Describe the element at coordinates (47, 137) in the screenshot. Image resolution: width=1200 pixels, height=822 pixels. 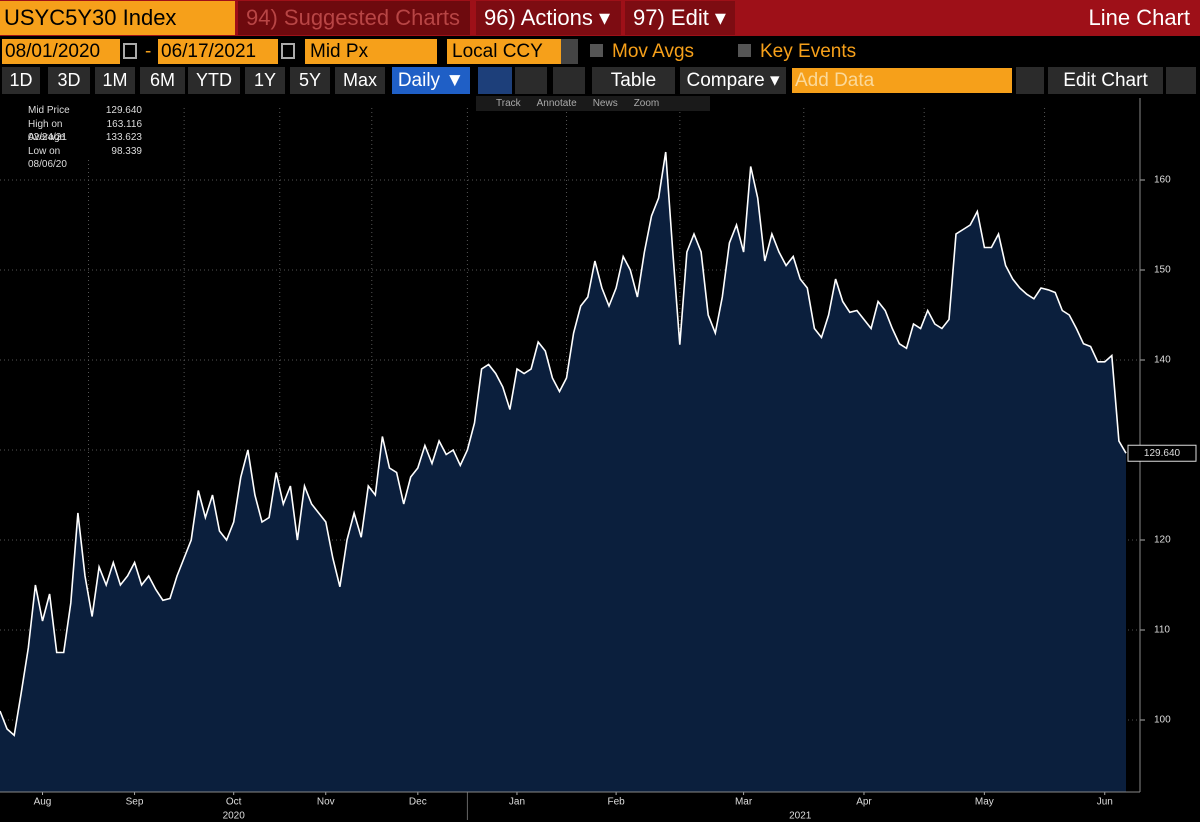
I see `legend-label: Average` at that location.